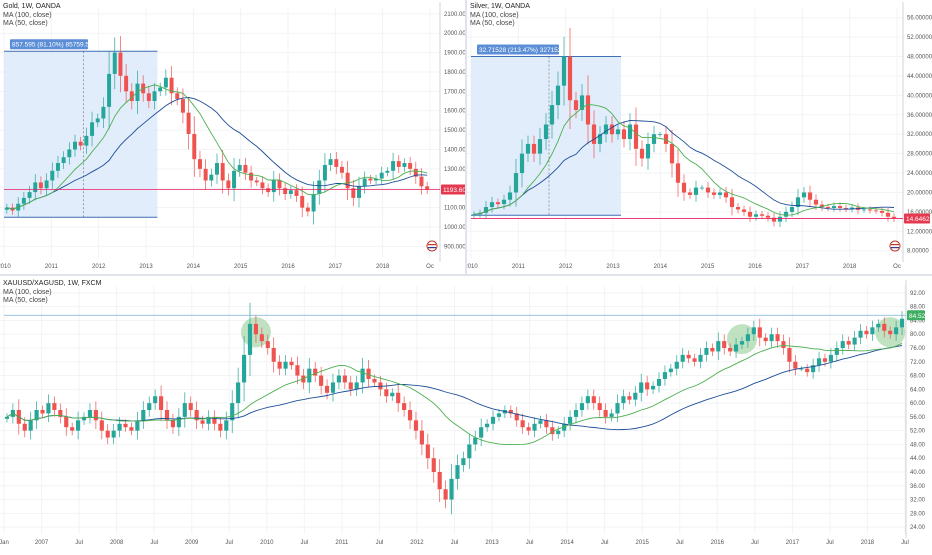 This screenshot has width=932, height=555. I want to click on y-tick-label: 1100.000, so click(454, 209).